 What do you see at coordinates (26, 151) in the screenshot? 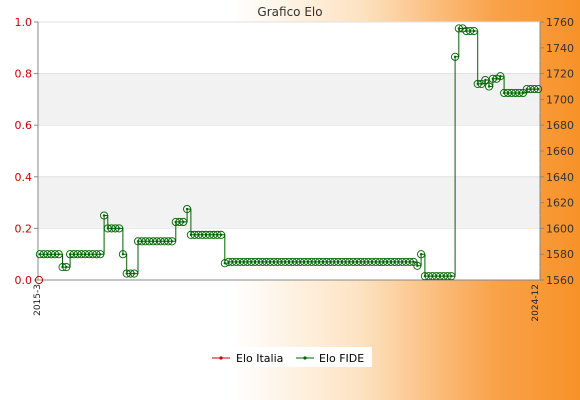
I see `left-axis: 0.0 0.2 0.4 0.6 0.8 1.0` at bounding box center [26, 151].